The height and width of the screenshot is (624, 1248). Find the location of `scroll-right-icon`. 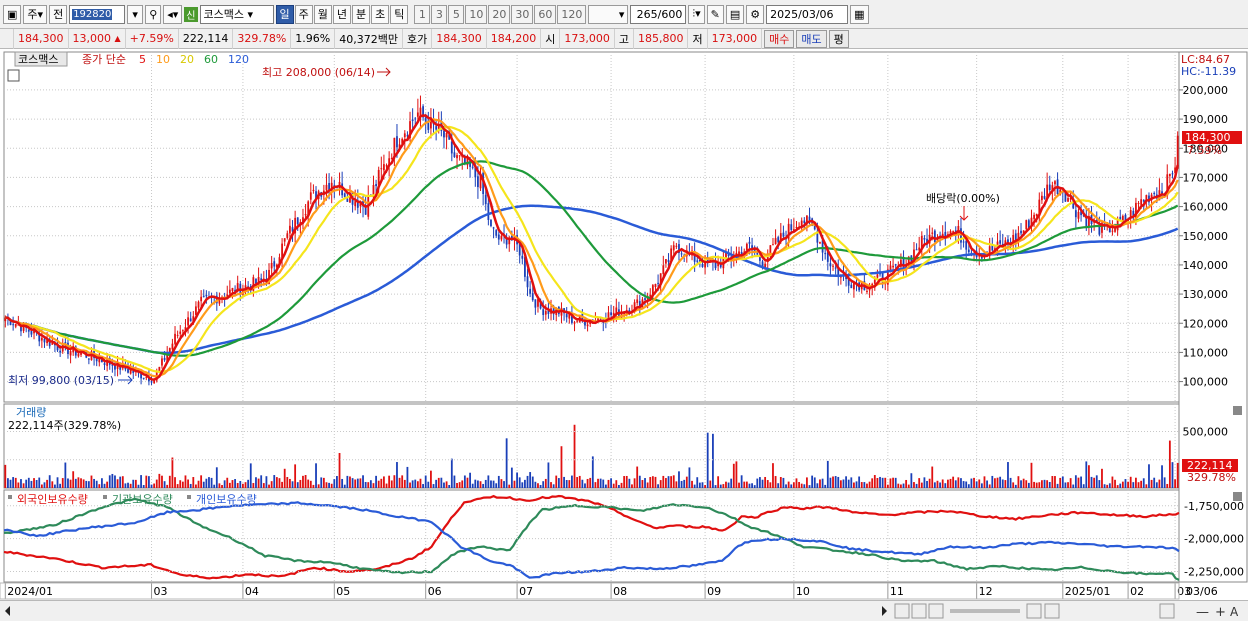

scroll-right-icon is located at coordinates (884, 611).